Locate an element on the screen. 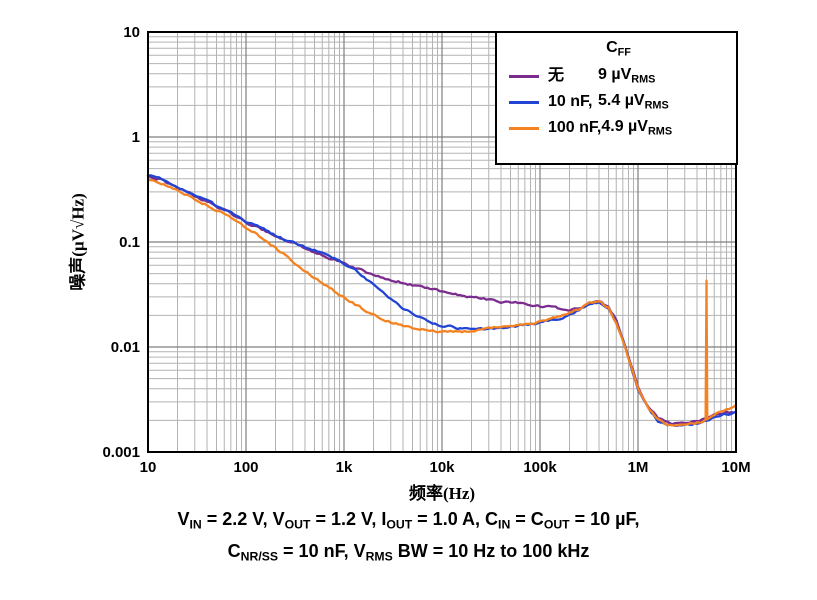 The height and width of the screenshot is (600, 817). legend-entry: 100 nF, 4.9 µVRMS is located at coordinates (618, 128).